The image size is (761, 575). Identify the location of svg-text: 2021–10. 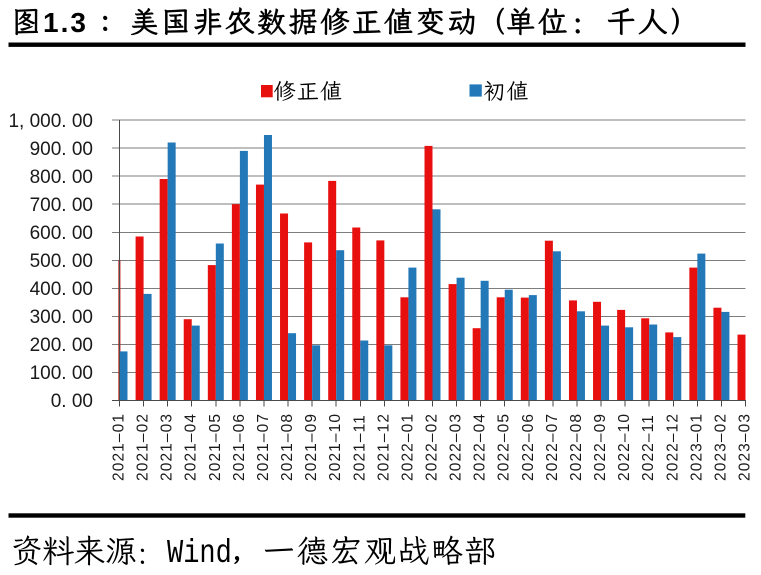
(335, 447).